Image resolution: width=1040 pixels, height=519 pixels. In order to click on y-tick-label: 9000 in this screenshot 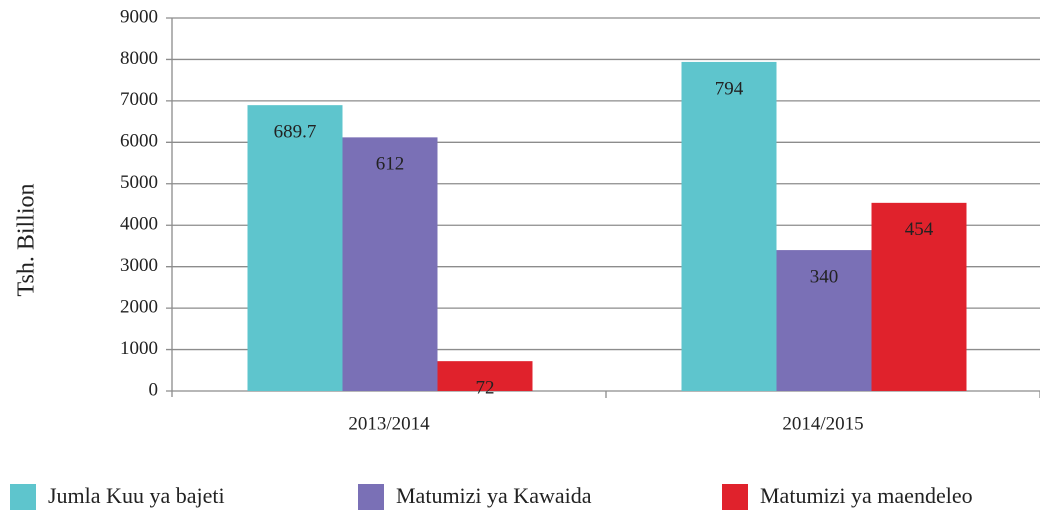, I will do `click(139, 16)`.